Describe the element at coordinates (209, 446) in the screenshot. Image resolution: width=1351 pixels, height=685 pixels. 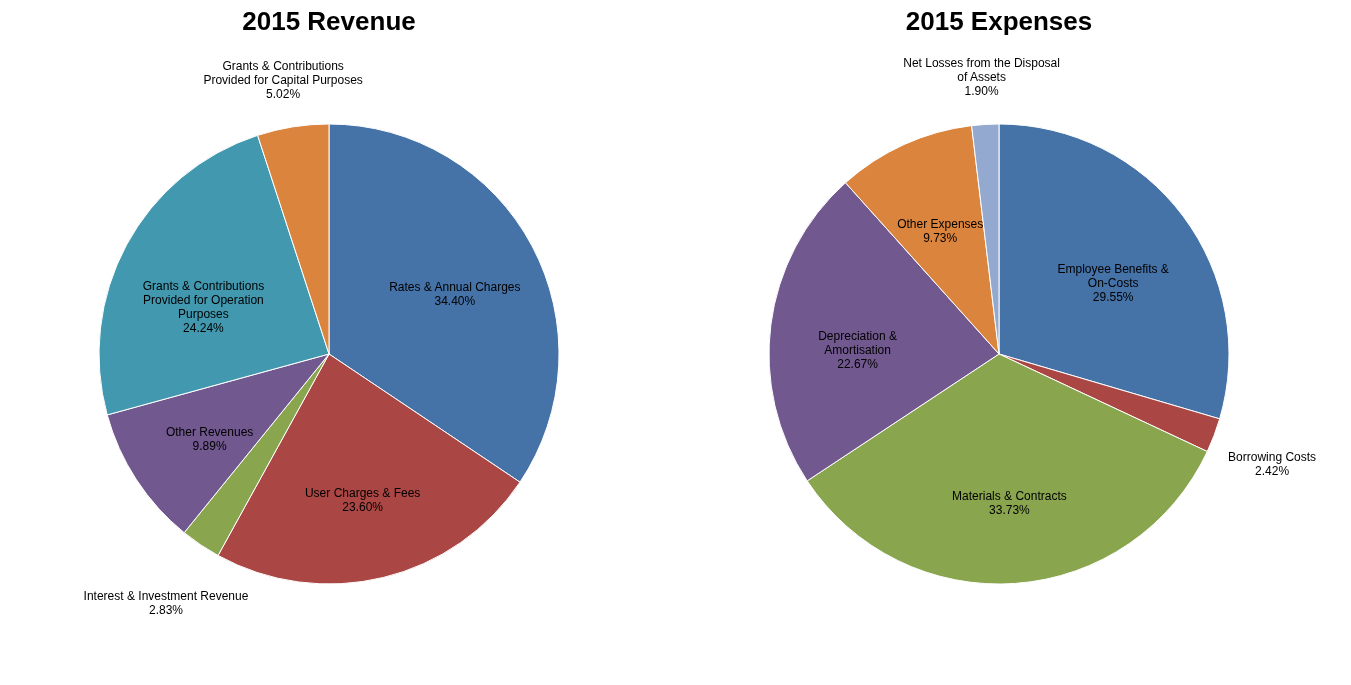
I see `data-label: 9.89%` at that location.